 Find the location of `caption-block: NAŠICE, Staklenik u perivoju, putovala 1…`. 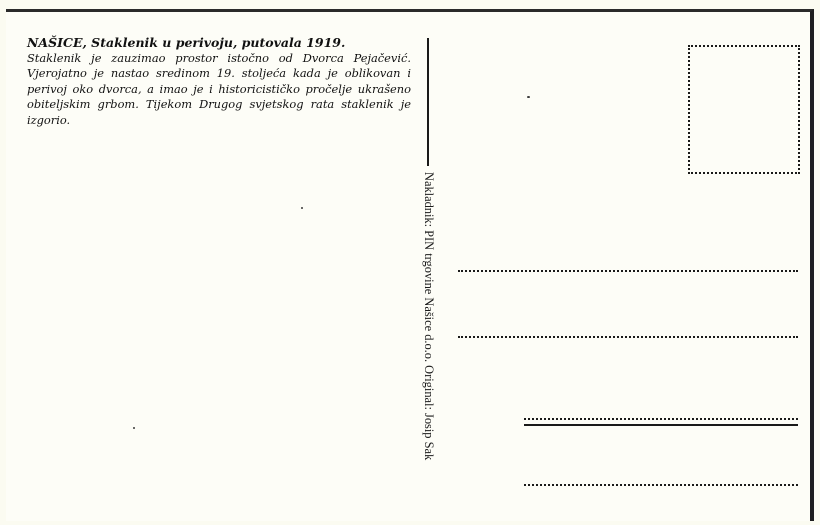

caption-block: NAŠICE, Staklenik u perivoju, putovala 1… is located at coordinates (219, 81).